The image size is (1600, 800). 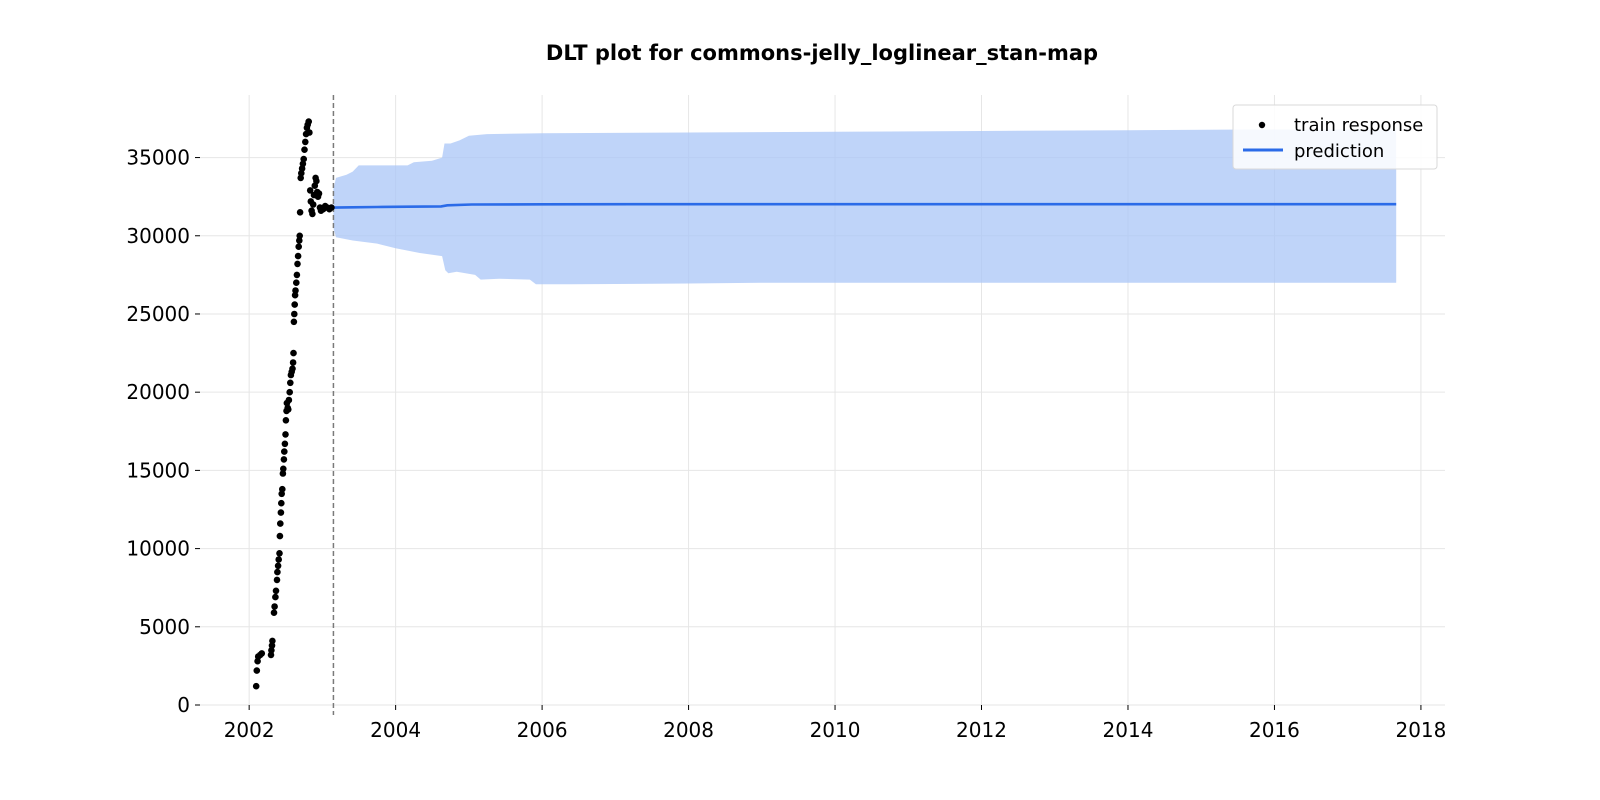 What do you see at coordinates (1274, 730) in the screenshot?
I see `x-tick-label: 2016` at bounding box center [1274, 730].